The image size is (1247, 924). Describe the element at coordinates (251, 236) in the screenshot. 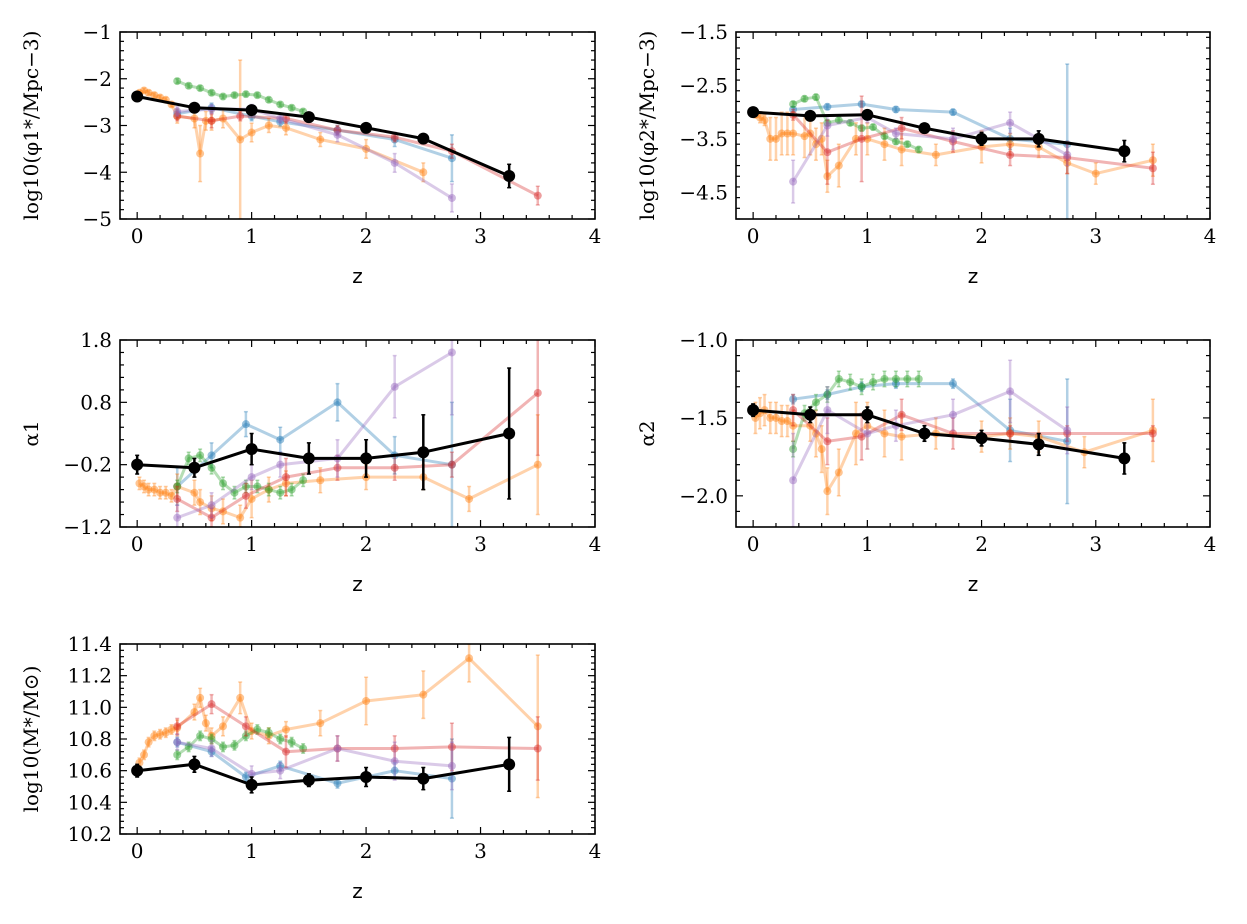

I see `x-tick-label: 1` at that location.